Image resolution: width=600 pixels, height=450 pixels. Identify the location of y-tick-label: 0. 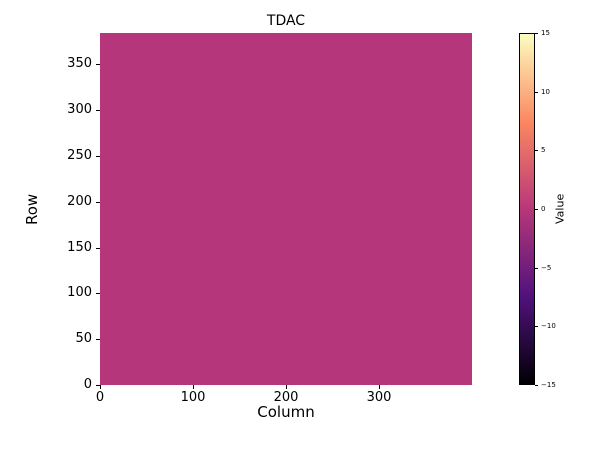
(87, 384).